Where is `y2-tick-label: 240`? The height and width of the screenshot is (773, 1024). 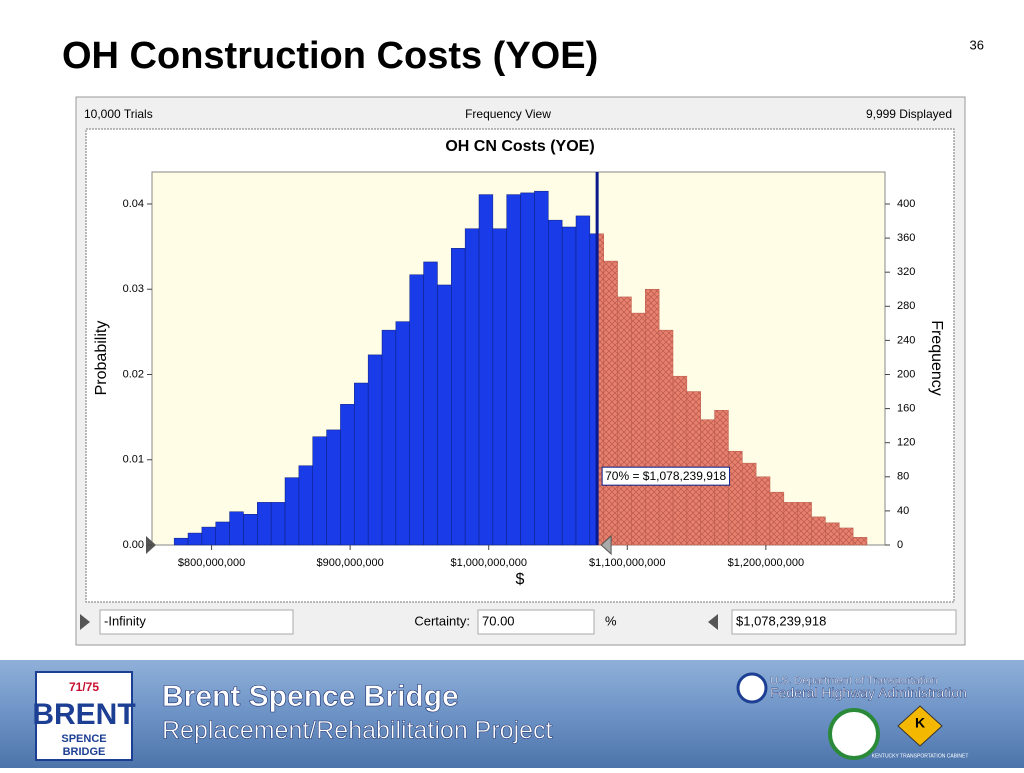 y2-tick-label: 240 is located at coordinates (906, 340).